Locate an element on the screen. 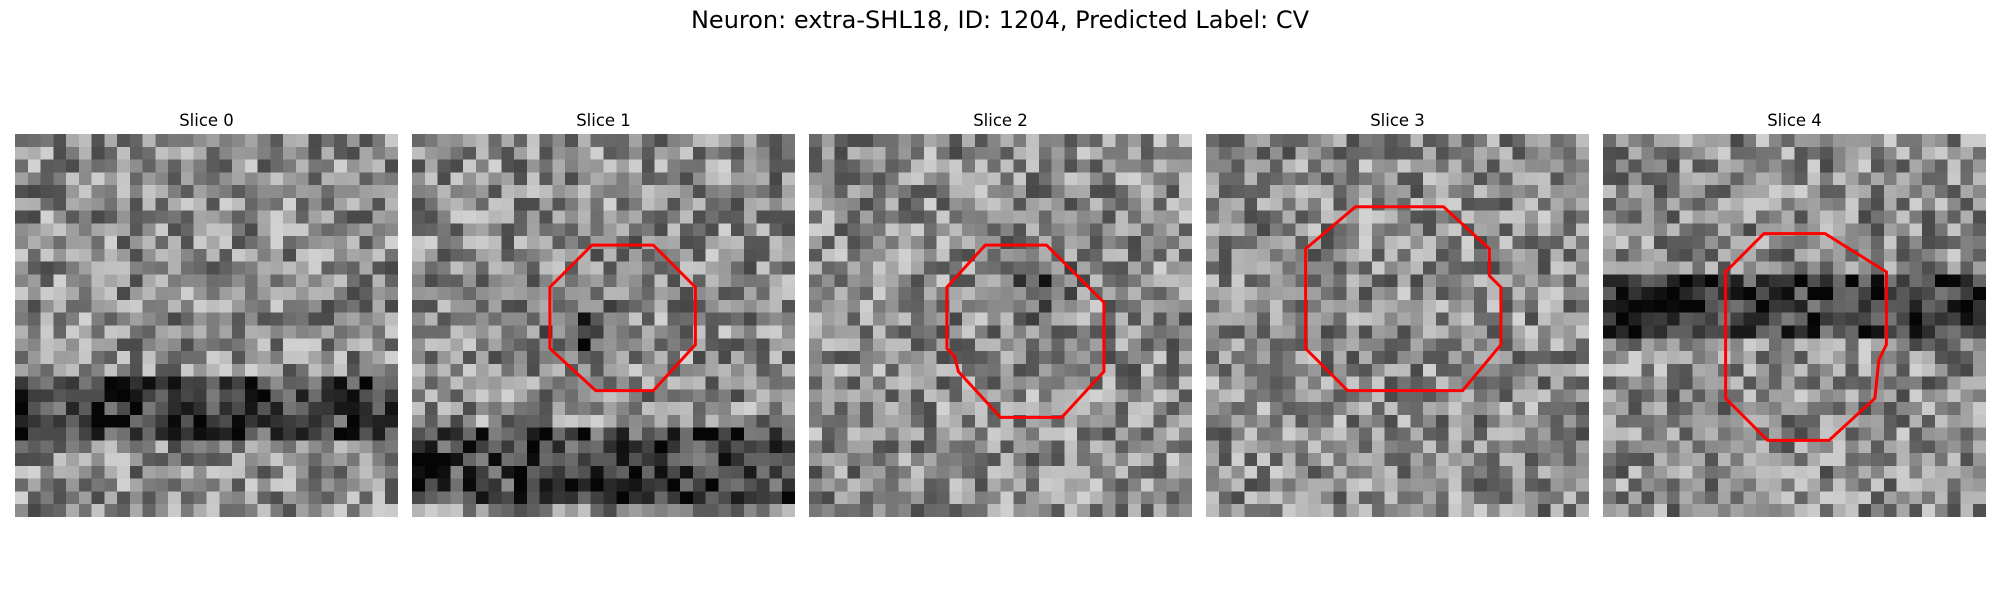 This screenshot has width=2000, height=600. slice-title-3: Slice 3 is located at coordinates (1397, 120).